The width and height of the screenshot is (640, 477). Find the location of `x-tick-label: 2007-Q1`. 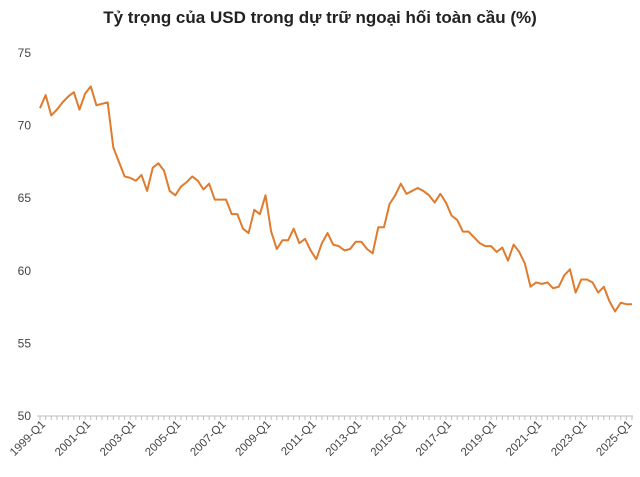

x-tick-label: 2007-Q1 is located at coordinates (208, 439).